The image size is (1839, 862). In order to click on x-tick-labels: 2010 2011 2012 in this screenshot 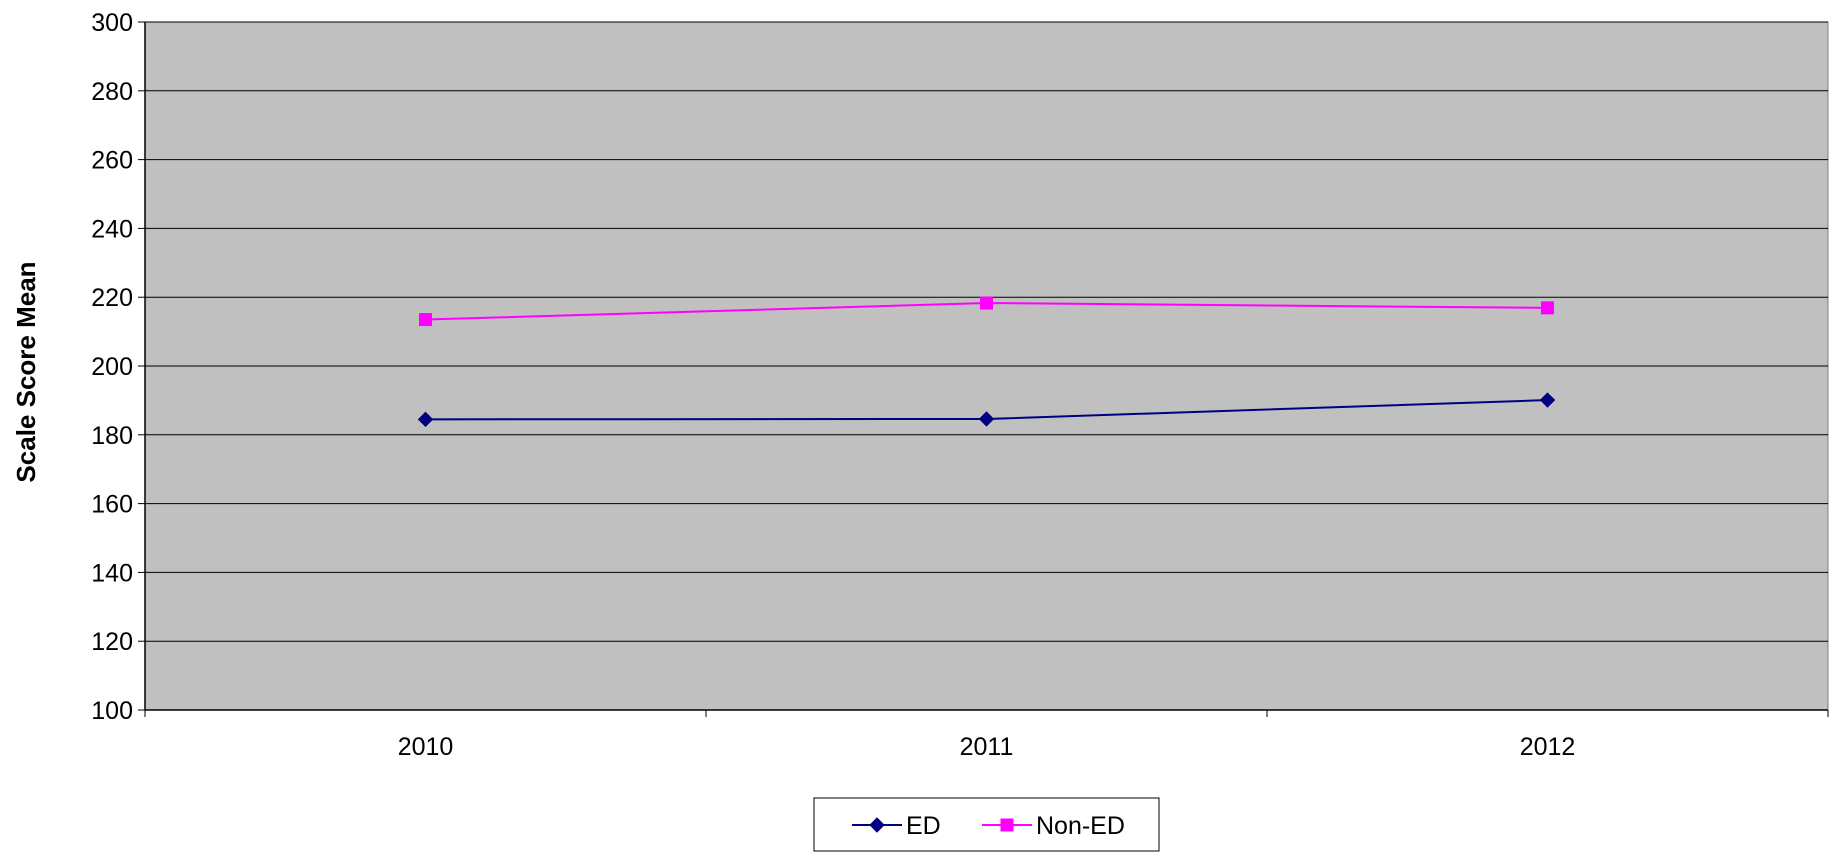, I will do `click(987, 747)`.